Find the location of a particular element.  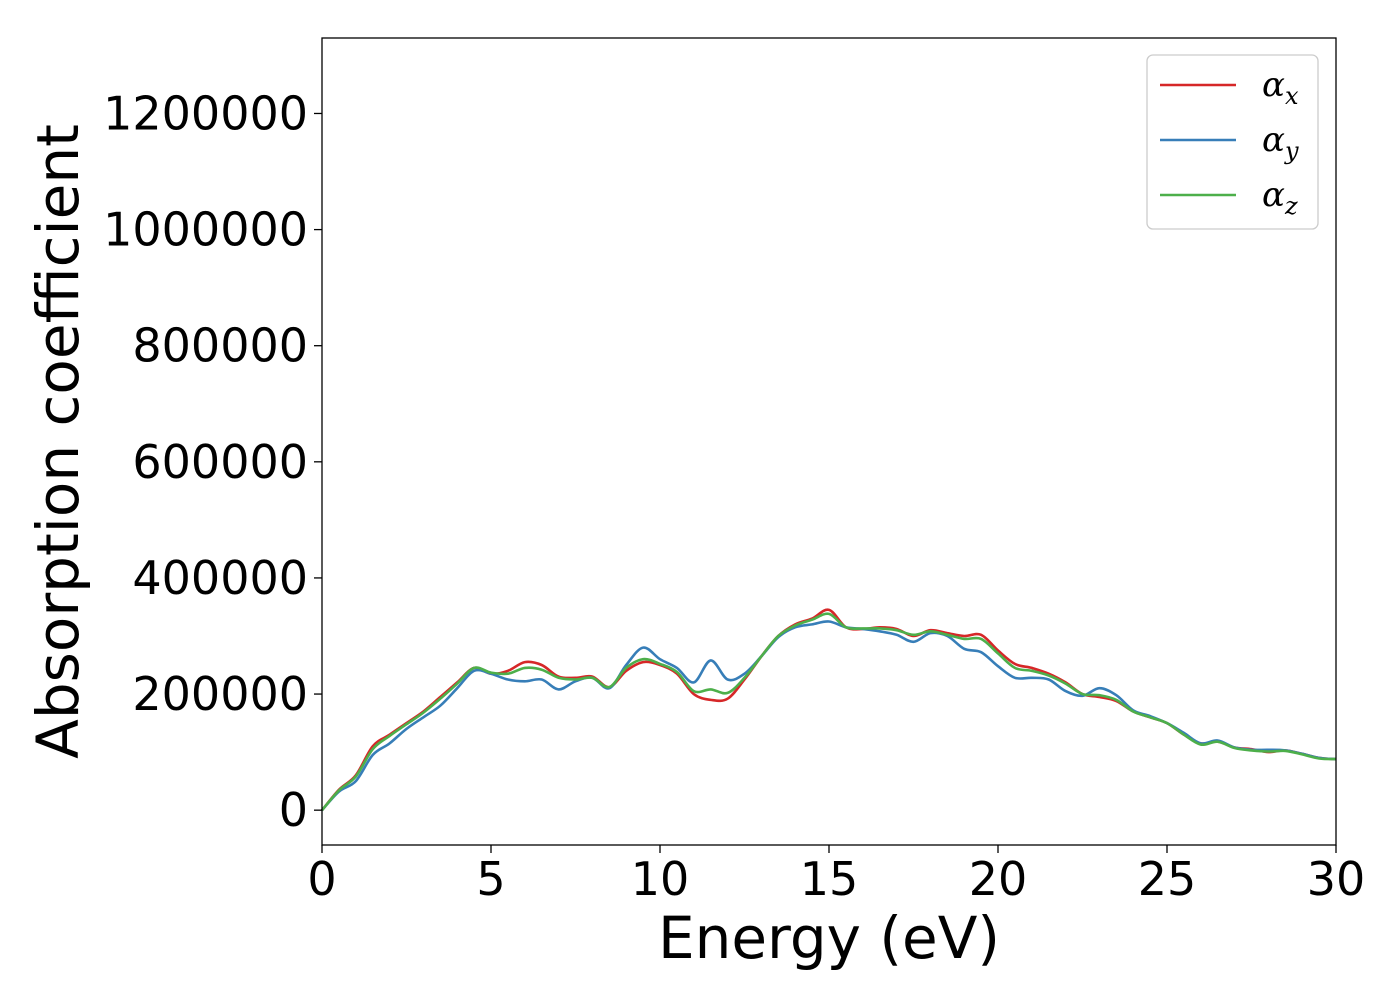

y-axis-label: Absorption coefficient is located at coordinates (58, 441).